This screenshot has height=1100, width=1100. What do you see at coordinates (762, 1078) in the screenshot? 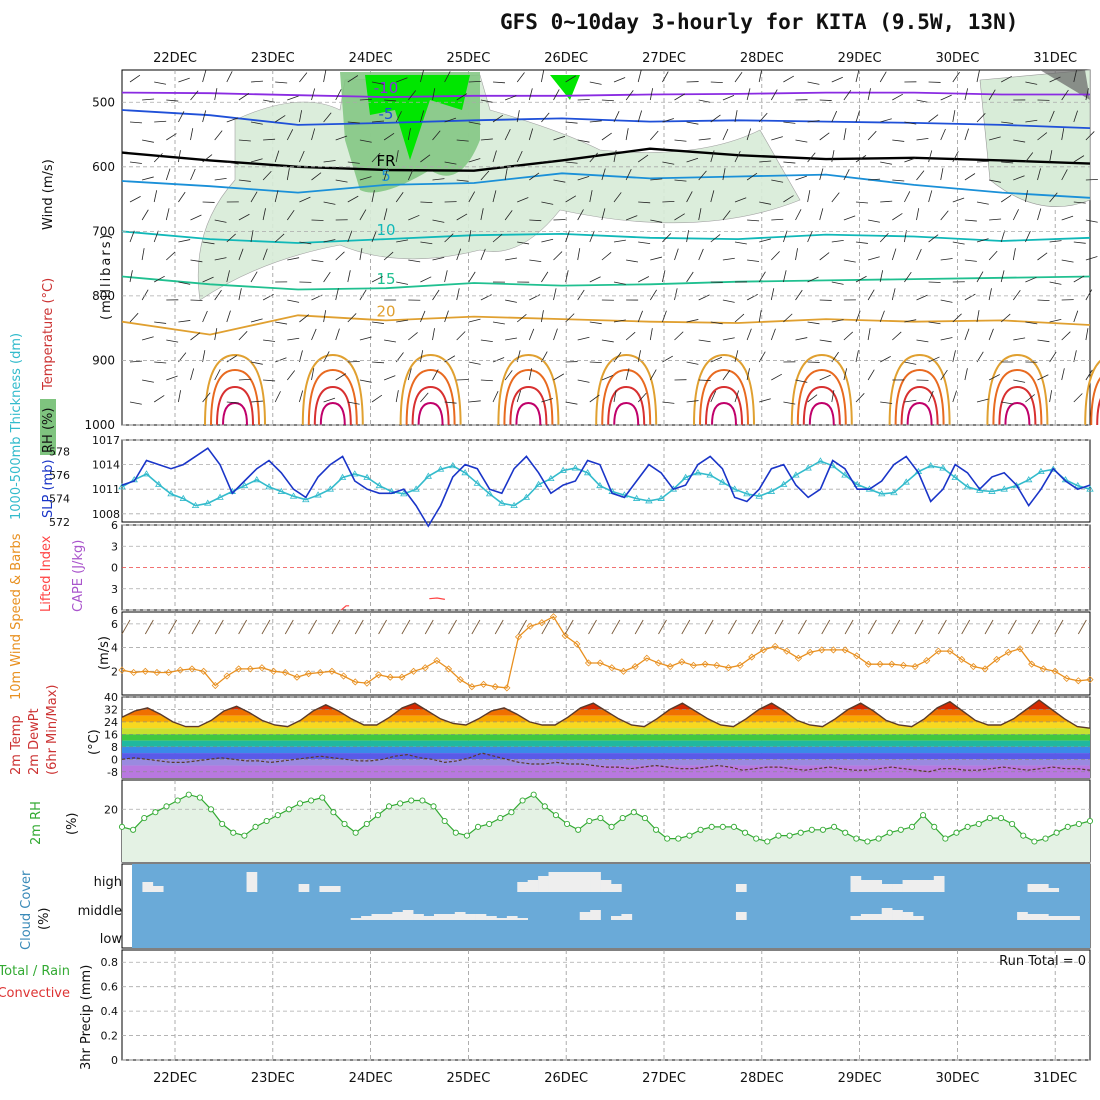
I see `date-label-bottom-28DEC: 28DEC` at bounding box center [762, 1078].